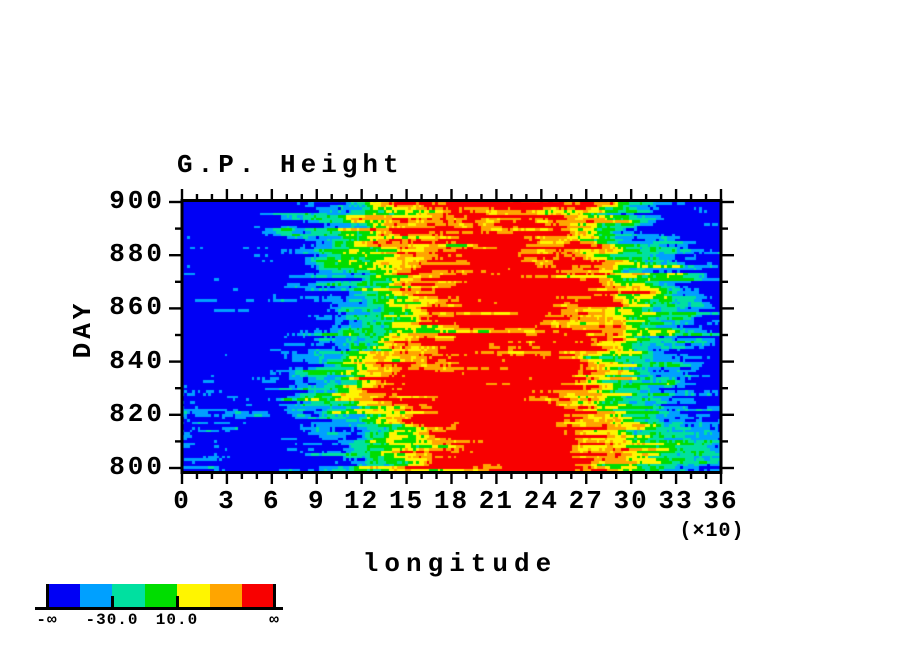  Describe the element at coordinates (676, 501) in the screenshot. I see `x-tick-label: 33` at that location.